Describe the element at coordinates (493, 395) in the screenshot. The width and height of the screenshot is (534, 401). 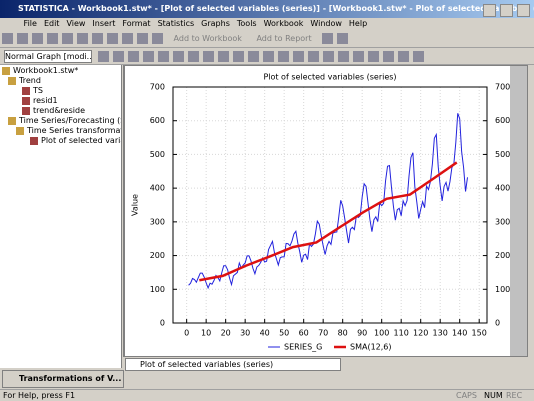
I see `status-indicator: NUM` at that location.